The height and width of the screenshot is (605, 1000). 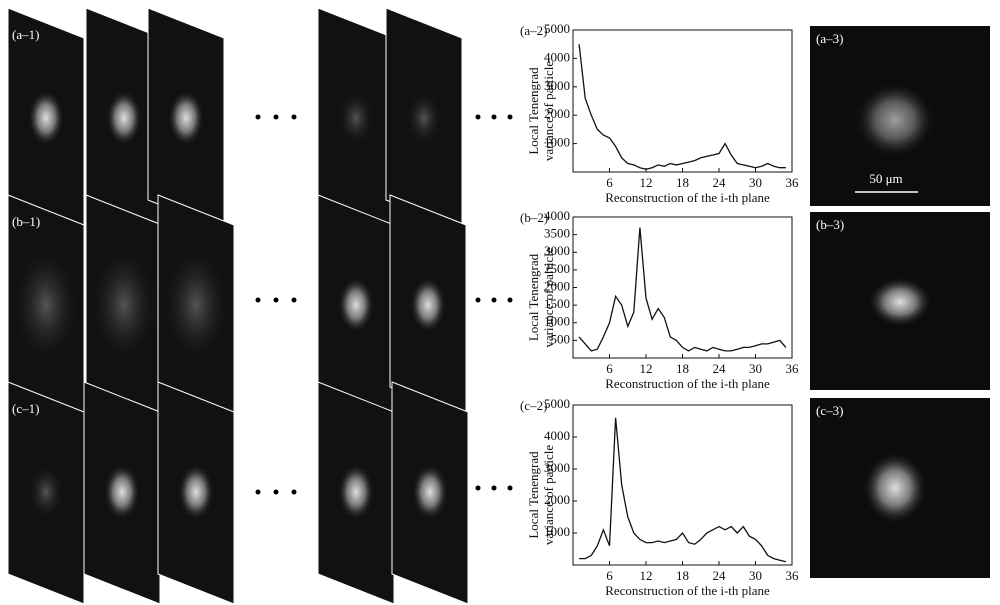 What do you see at coordinates (561, 338) in the screenshot?
I see `y-tick-label: 500` at bounding box center [561, 338].